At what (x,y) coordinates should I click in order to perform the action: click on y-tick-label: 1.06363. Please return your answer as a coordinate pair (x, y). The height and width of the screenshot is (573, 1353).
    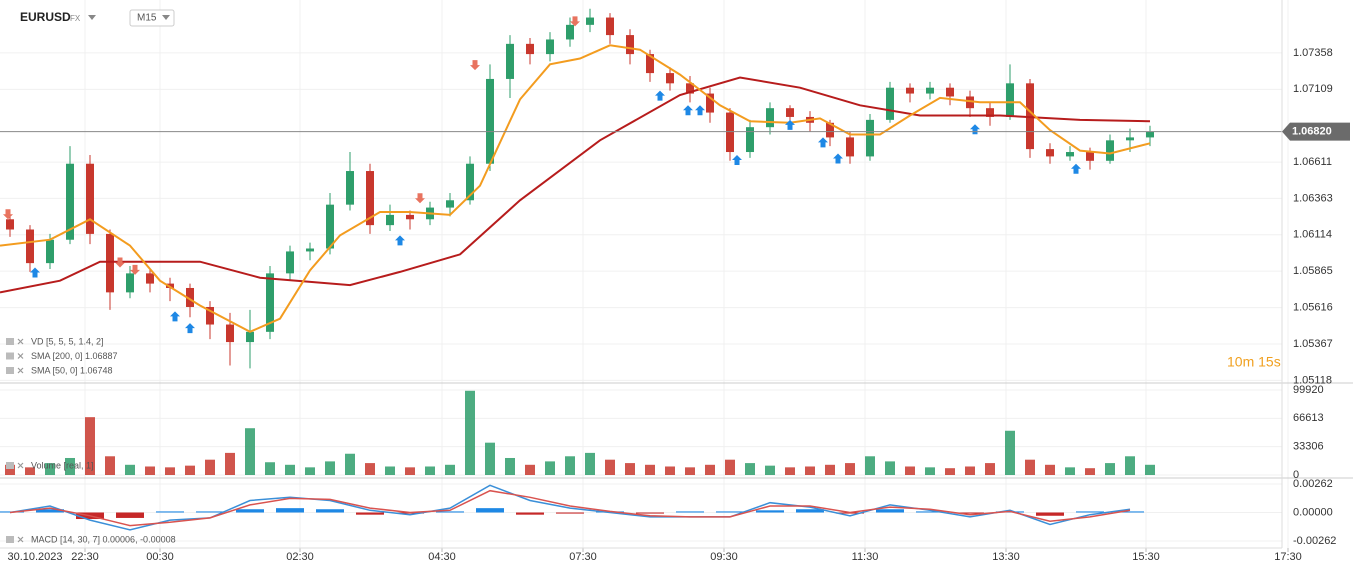
    Looking at the image, I should click on (1313, 198).